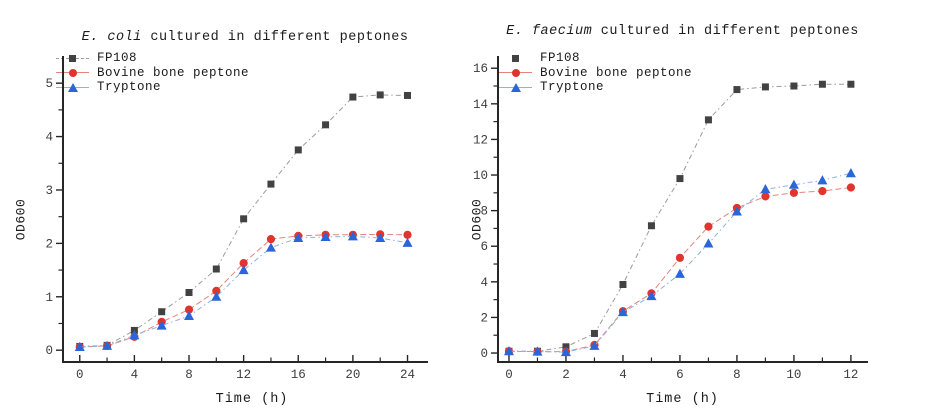 The height and width of the screenshot is (420, 932). What do you see at coordinates (566, 375) in the screenshot?
I see `x-tick-label: 2` at bounding box center [566, 375].